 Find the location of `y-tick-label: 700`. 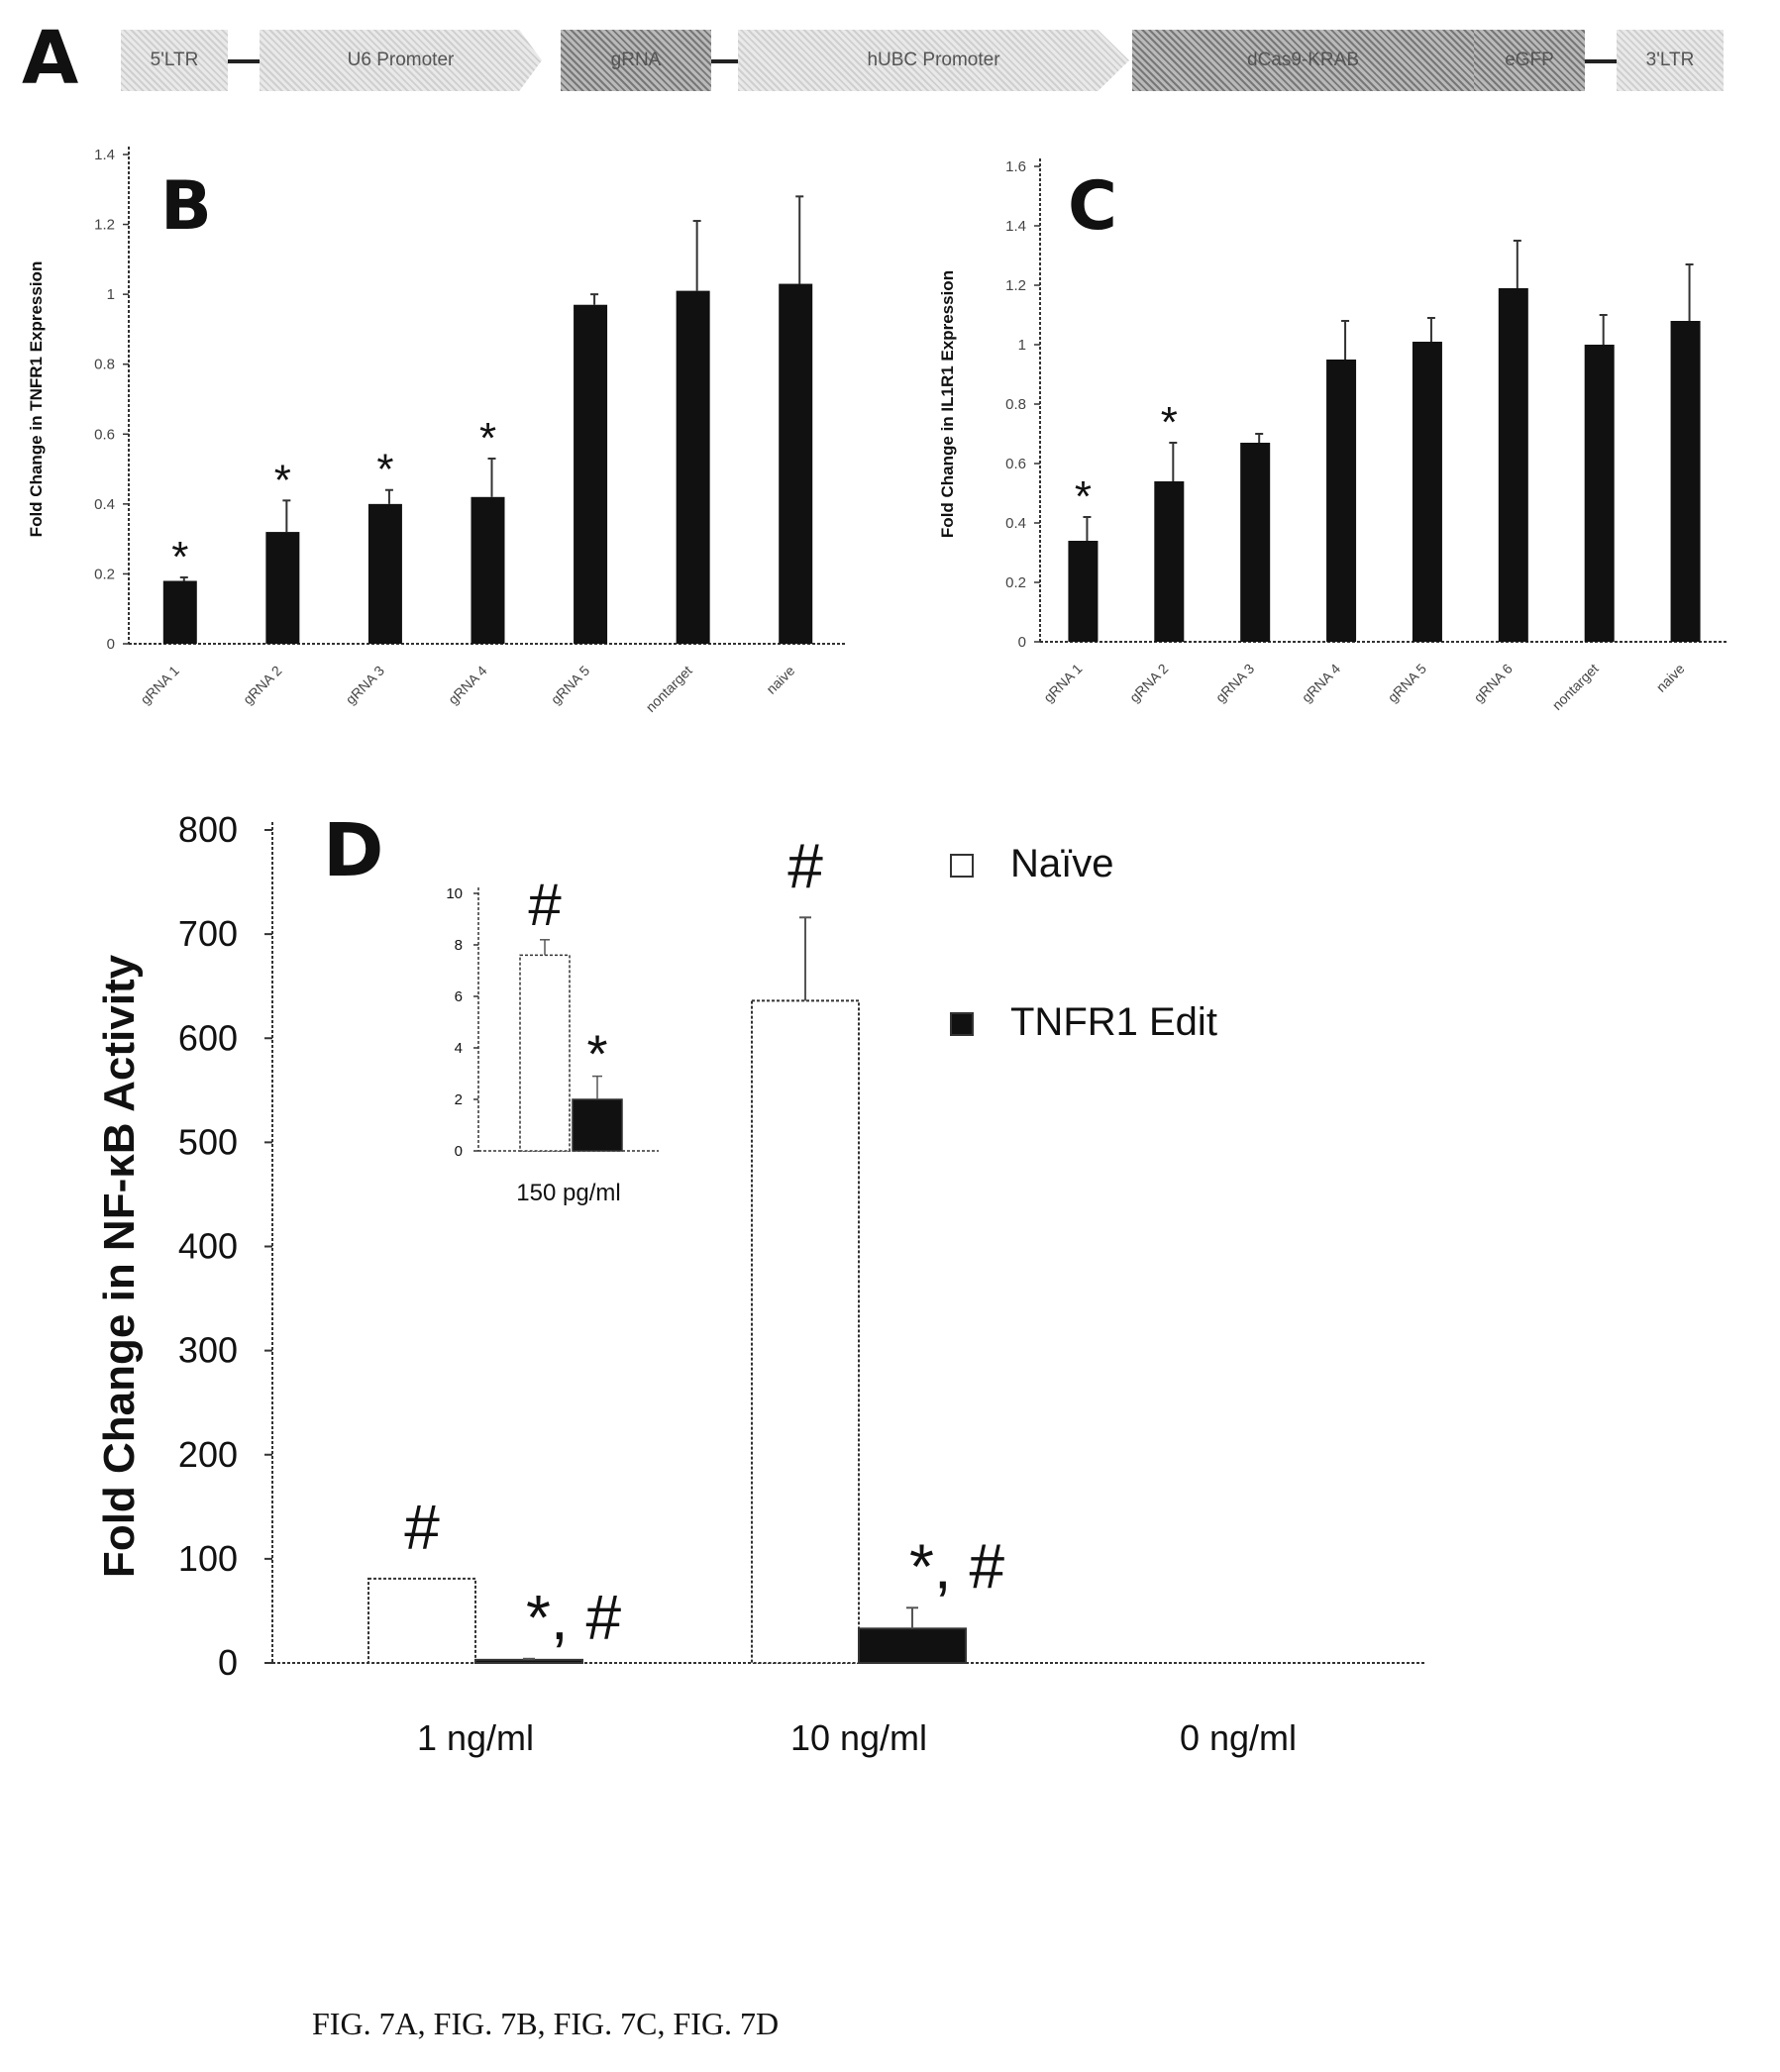

y-tick-label: 700 is located at coordinates (208, 933).